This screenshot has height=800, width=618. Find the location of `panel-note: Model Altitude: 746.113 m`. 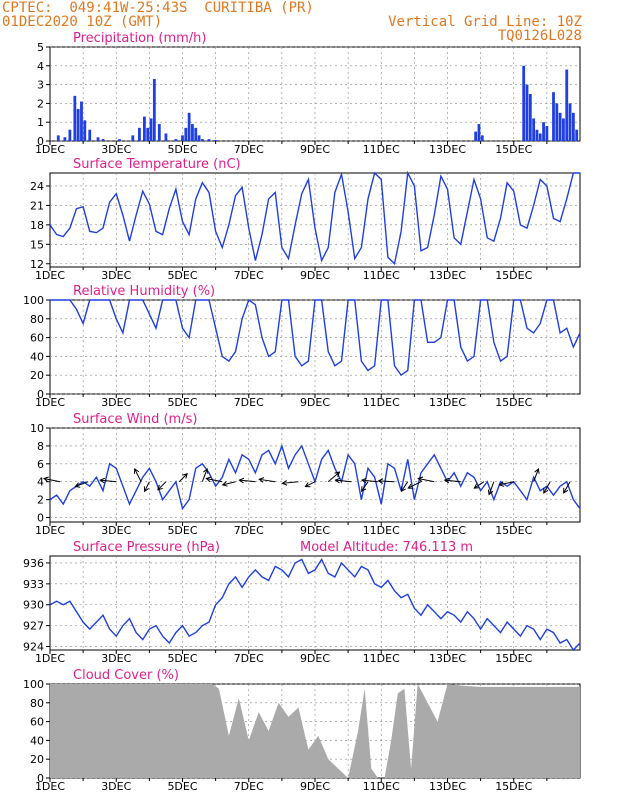

panel-note: Model Altitude: 746.113 m is located at coordinates (386, 547).